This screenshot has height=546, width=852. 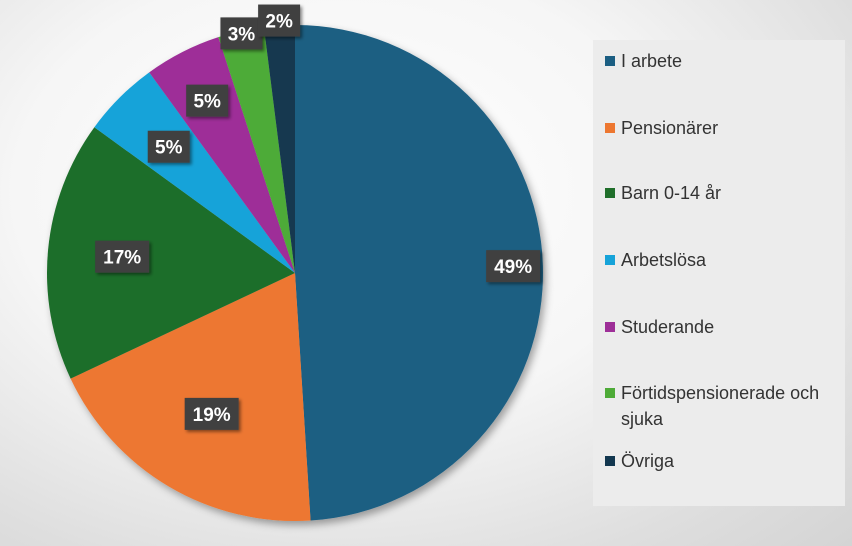 I want to click on pie-slice-barn, so click(x=171, y=253).